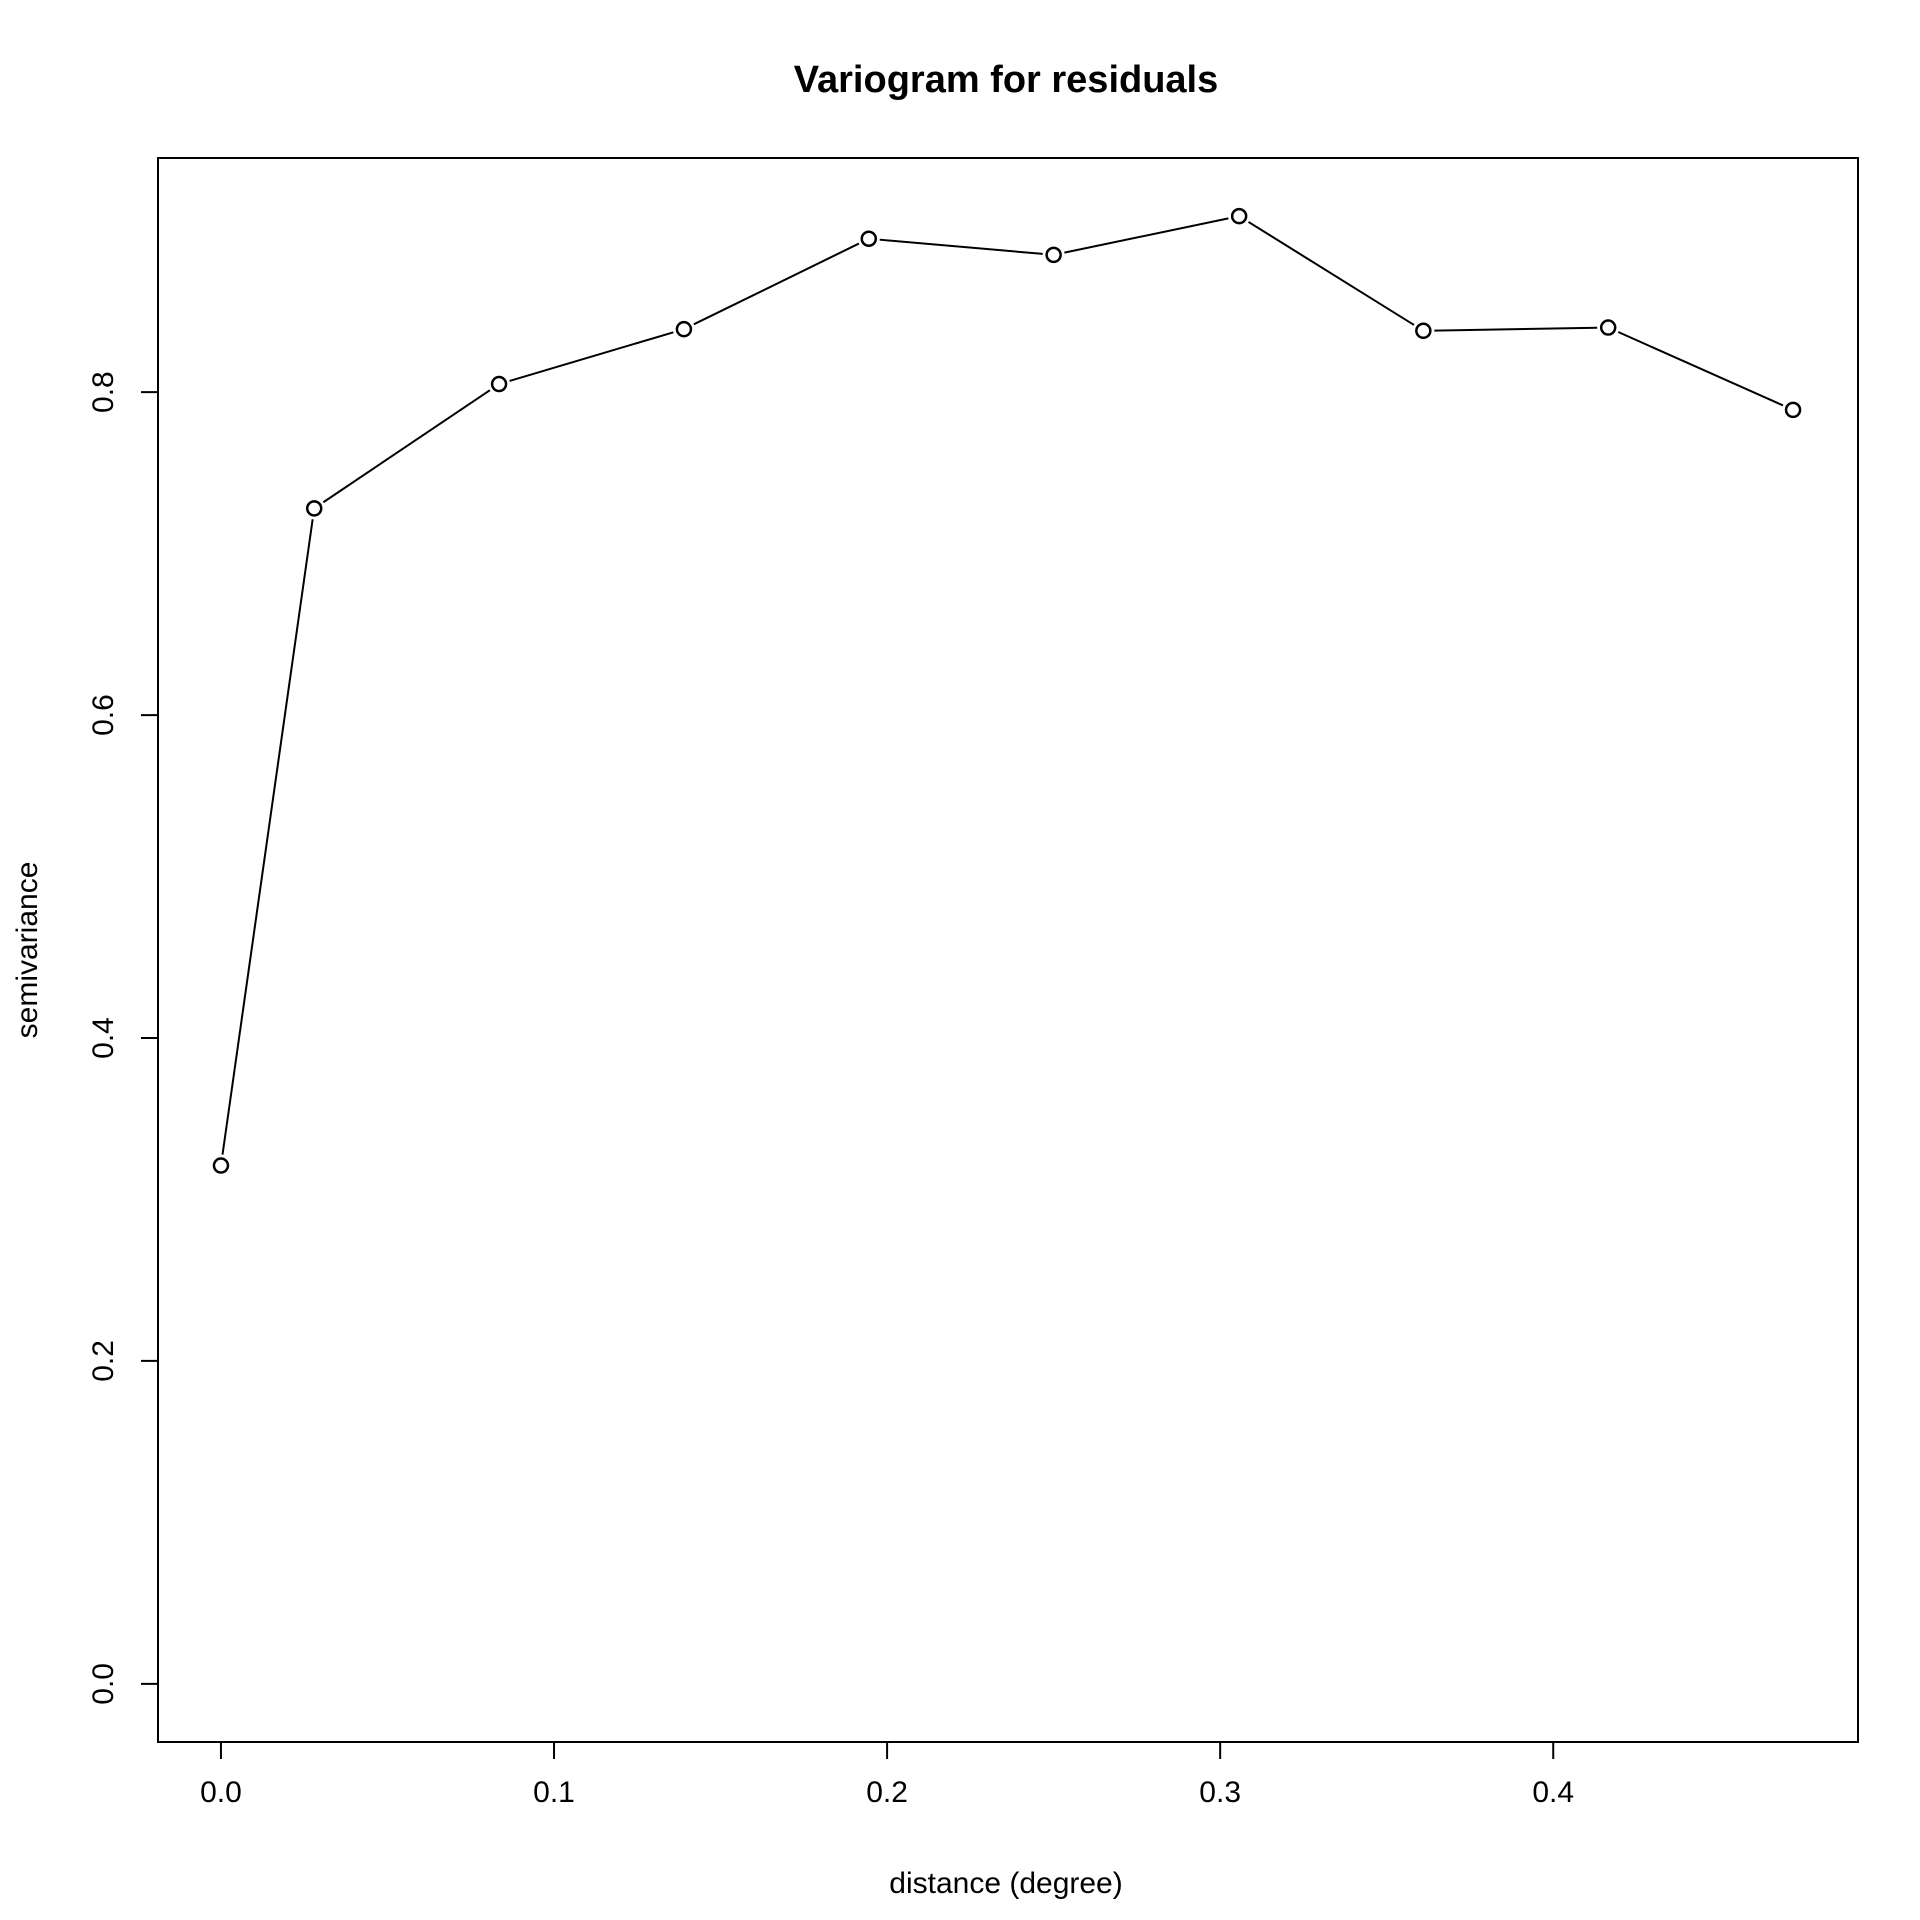 The image size is (1920, 1920). What do you see at coordinates (103, 392) in the screenshot?
I see `y-tick-label: 0.8` at bounding box center [103, 392].